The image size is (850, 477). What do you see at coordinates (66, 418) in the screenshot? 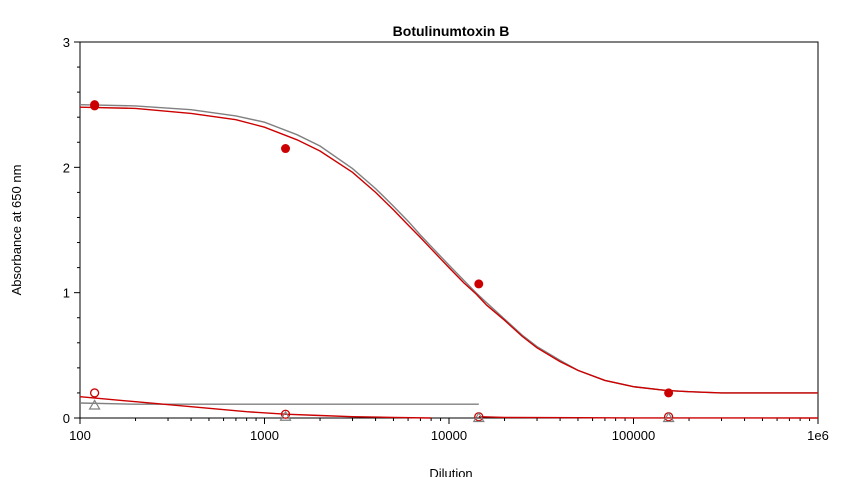
I see `y-tick-label: 0` at bounding box center [66, 418].